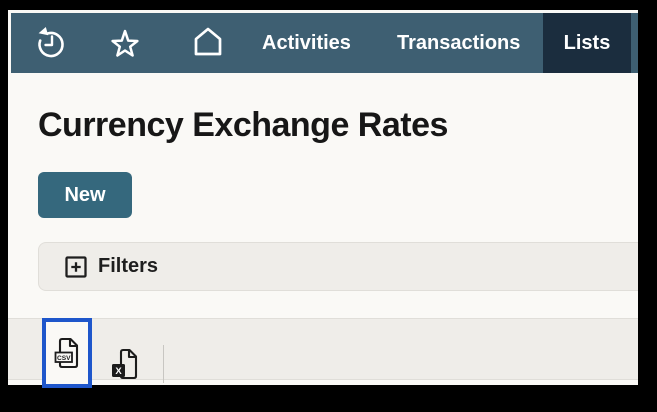  I want to click on export-csv-button: CSV, so click(67, 353).